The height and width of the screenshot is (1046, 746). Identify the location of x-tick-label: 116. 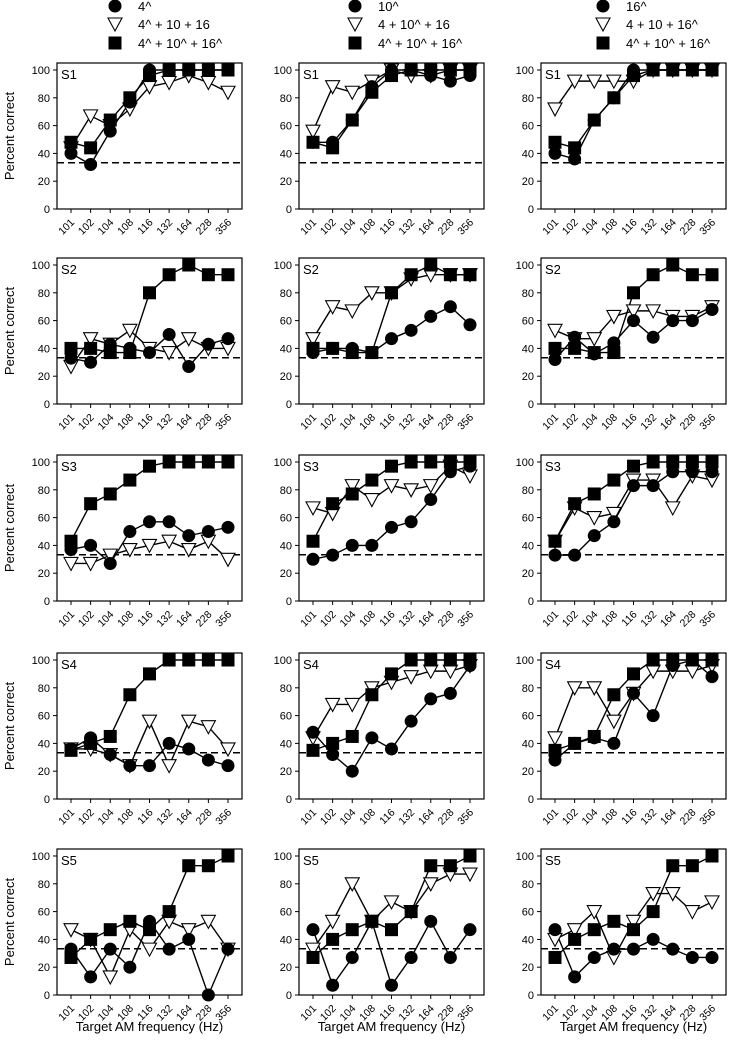
(629, 422).